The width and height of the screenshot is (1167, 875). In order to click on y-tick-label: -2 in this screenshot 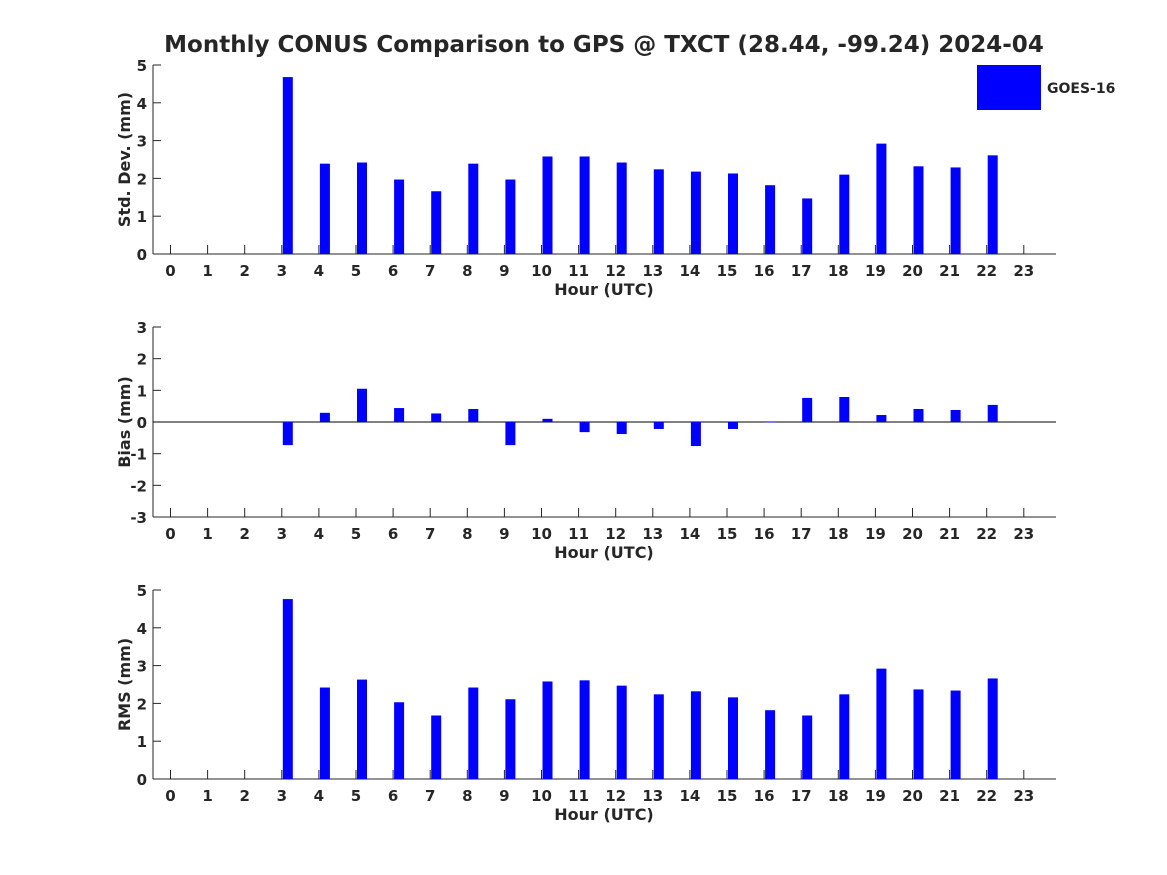, I will do `click(138, 486)`.